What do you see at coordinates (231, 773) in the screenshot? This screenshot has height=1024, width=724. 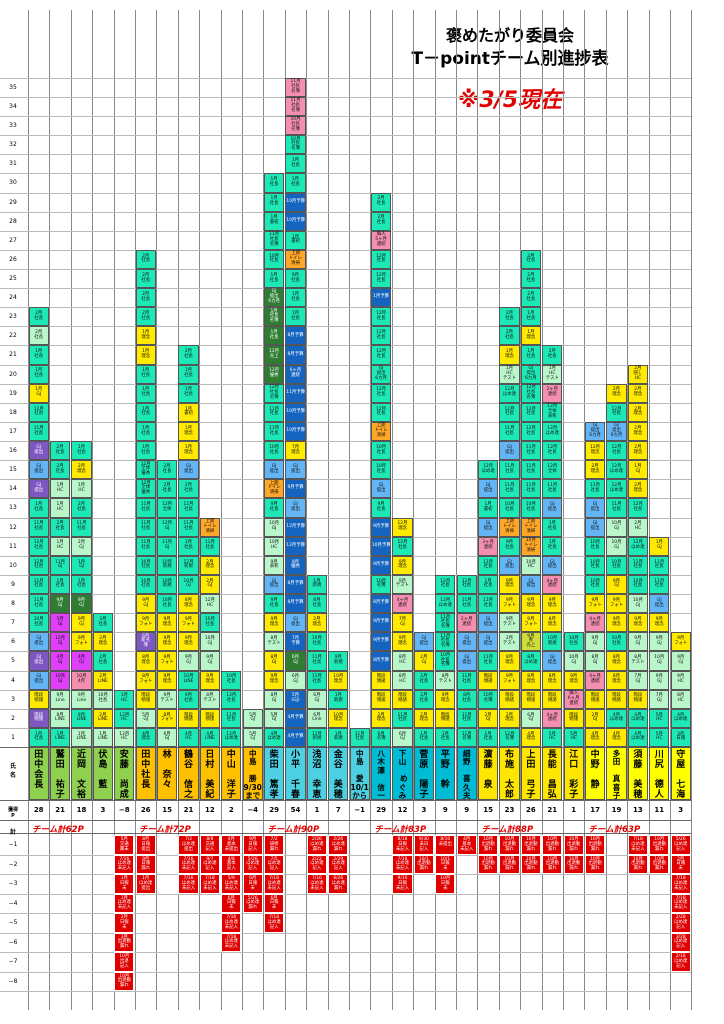 I see `member-name: 中 山 洋 子` at bounding box center [231, 773].